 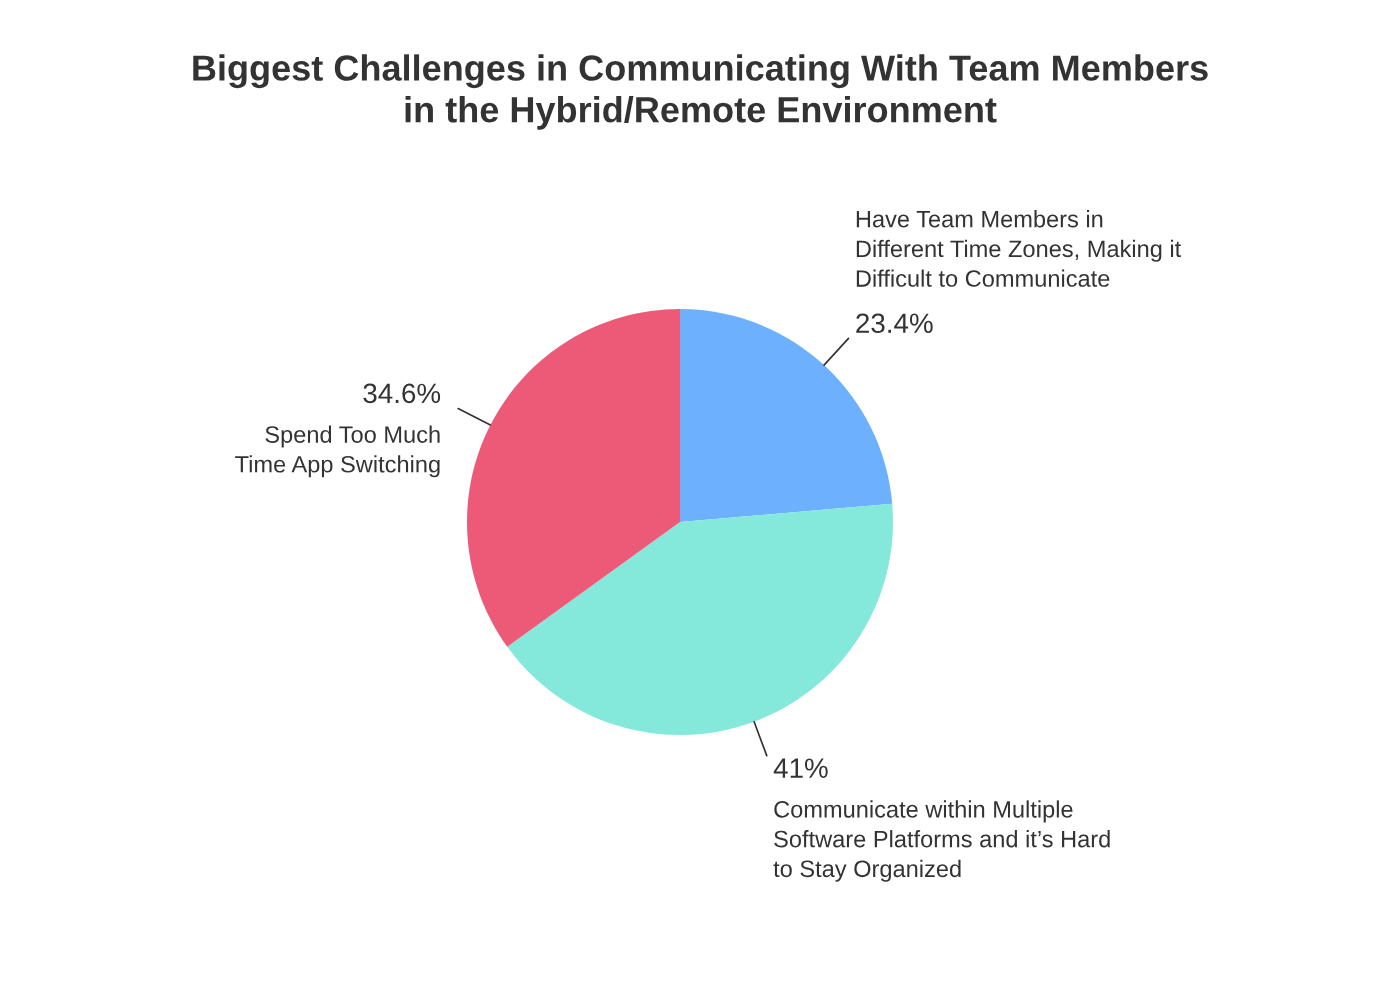 I want to click on slice-label: Spend Too Much Time App Switching, so click(x=337, y=451).